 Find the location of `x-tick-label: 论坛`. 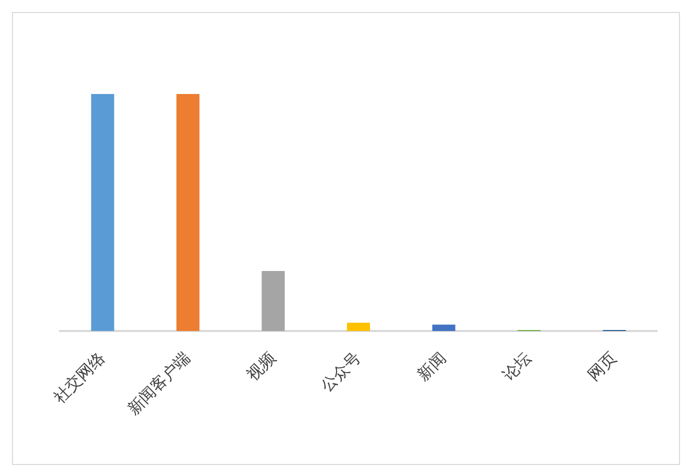

x-tick-label: 论坛 is located at coordinates (517, 367).